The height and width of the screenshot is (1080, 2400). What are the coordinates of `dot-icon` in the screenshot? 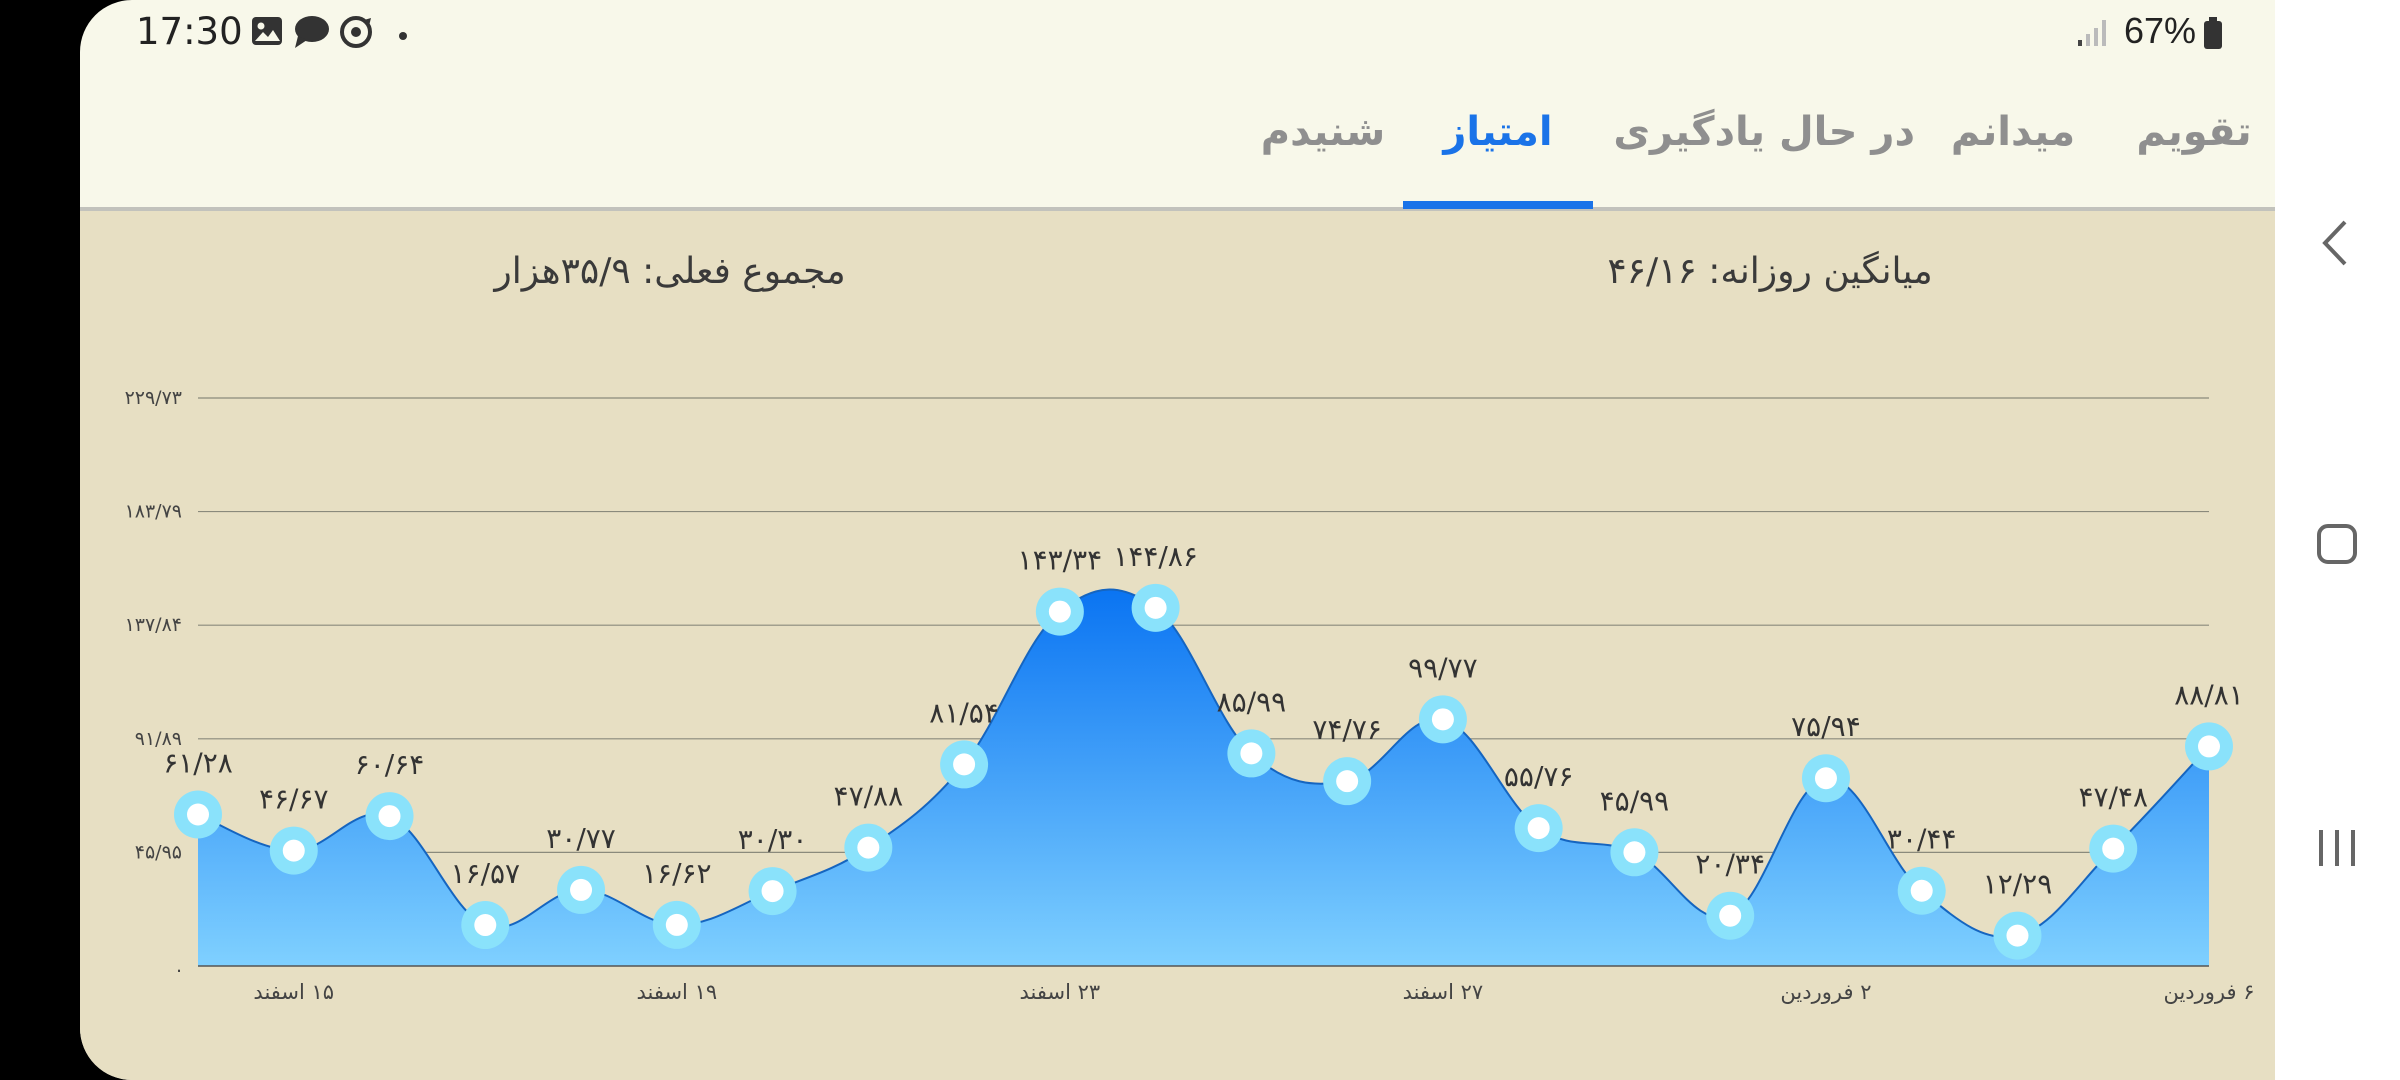 It's located at (403, 35).